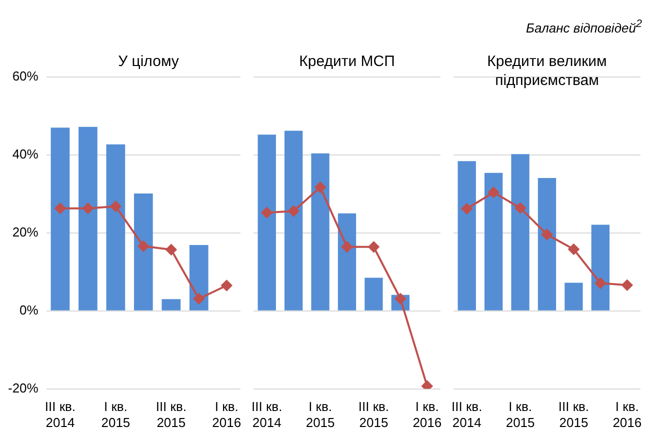 The image size is (650, 434). What do you see at coordinates (584, 27) in the screenshot?
I see `text: Баланс відповідей$^{2}$` at bounding box center [584, 27].